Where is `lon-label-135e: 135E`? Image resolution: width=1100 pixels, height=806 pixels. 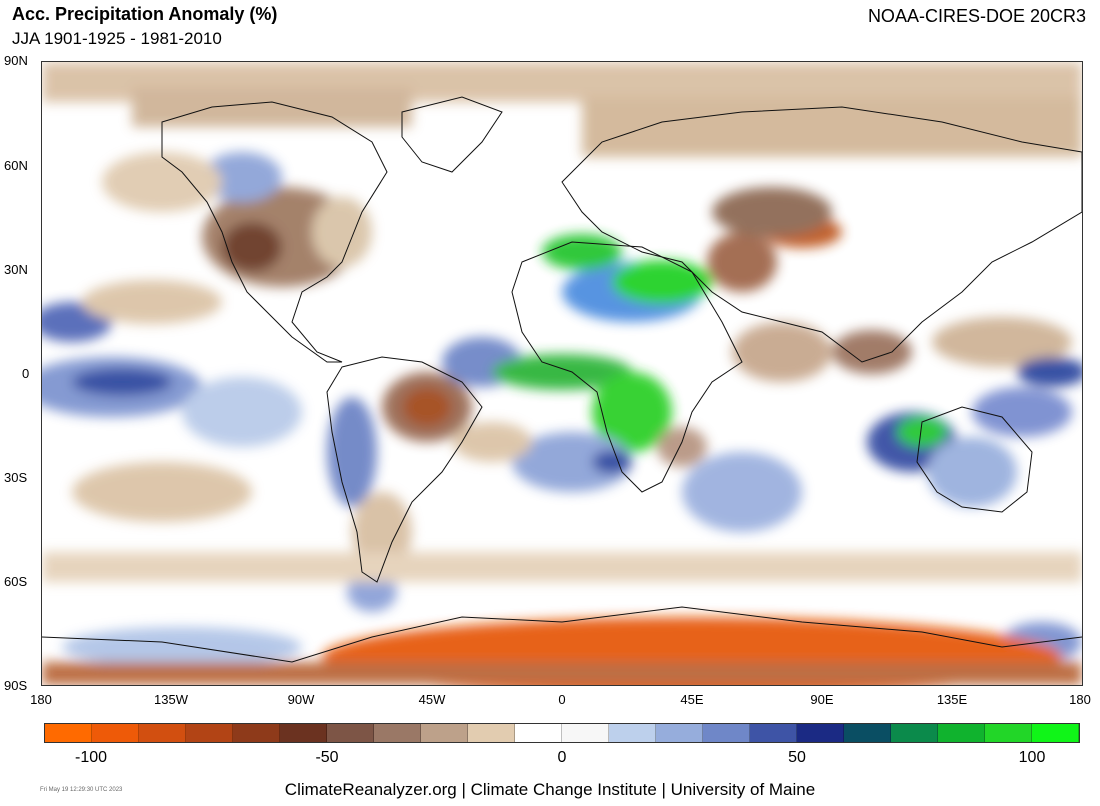
lon-label-135e: 135E is located at coordinates (952, 699).